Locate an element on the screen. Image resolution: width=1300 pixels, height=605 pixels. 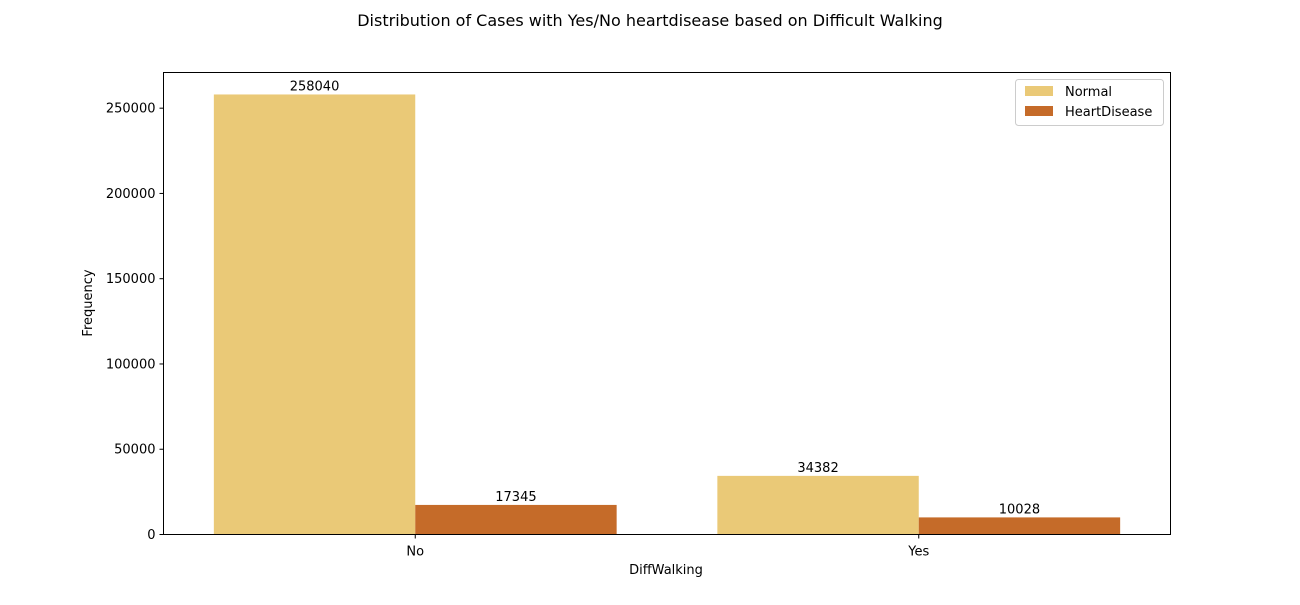
bar-normal-no is located at coordinates (314, 314).